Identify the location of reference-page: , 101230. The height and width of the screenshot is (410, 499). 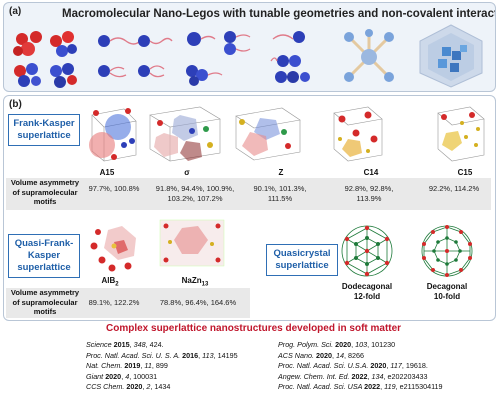
(381, 344).